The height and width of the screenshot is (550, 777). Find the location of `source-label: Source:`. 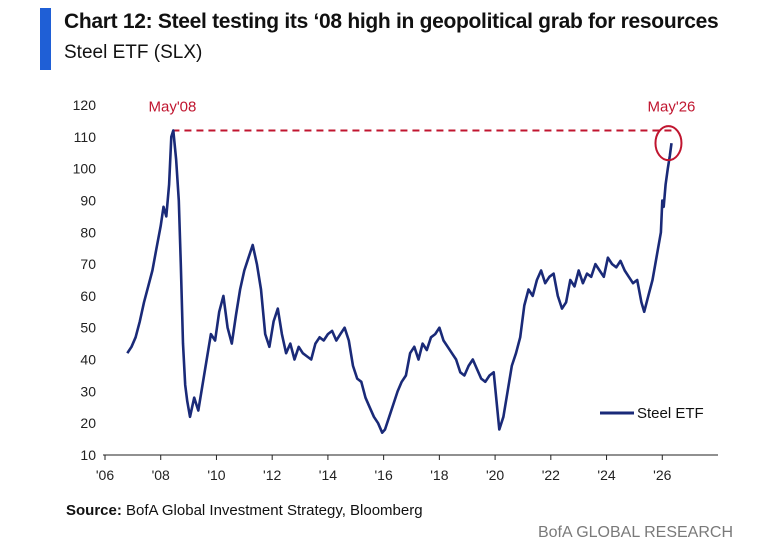

source-label: Source: is located at coordinates (94, 510).